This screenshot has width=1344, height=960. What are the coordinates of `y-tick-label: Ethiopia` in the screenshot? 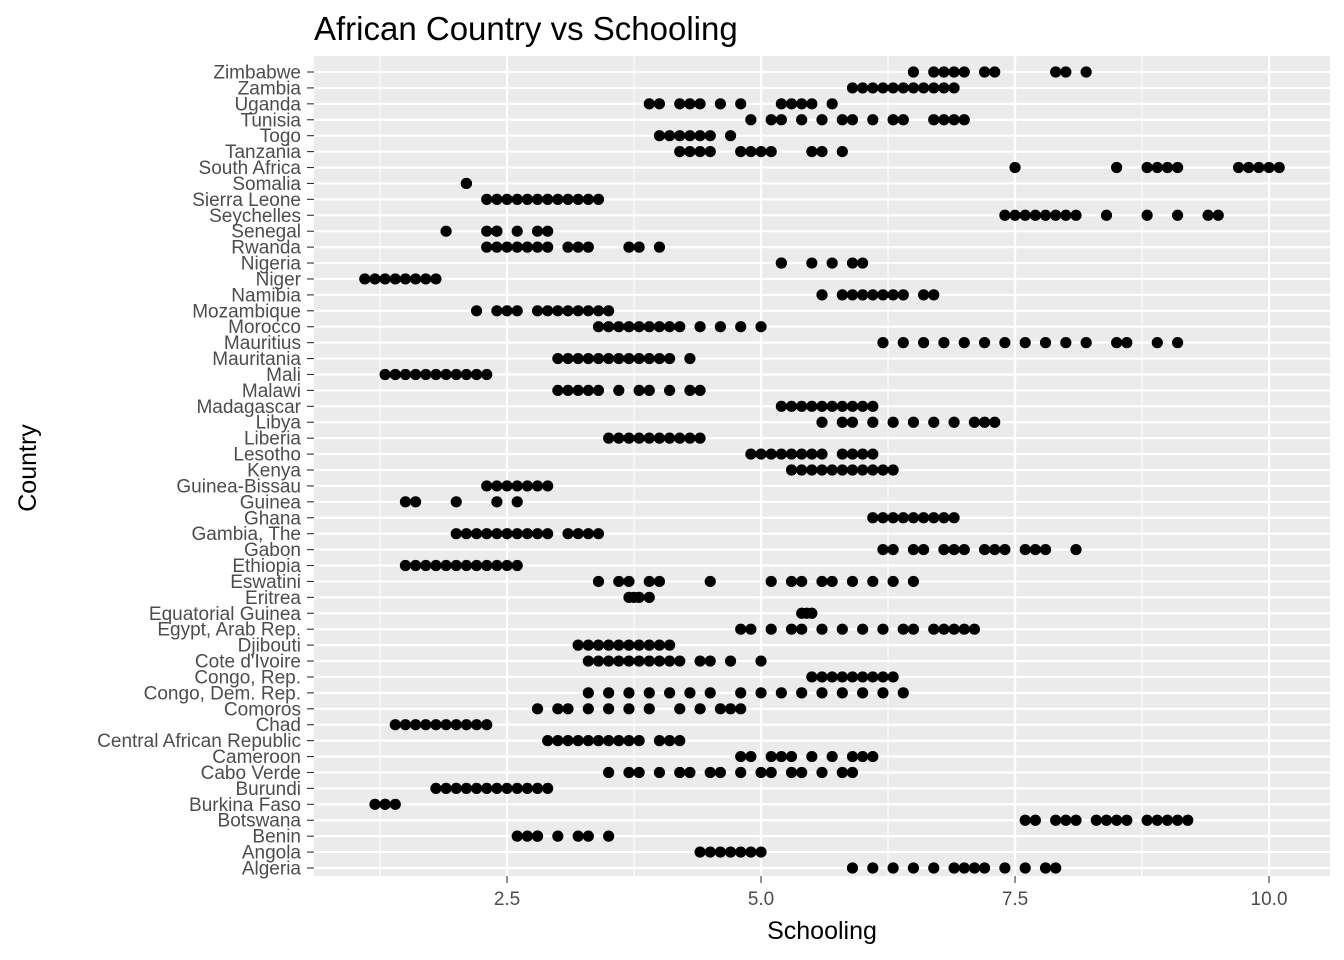 It's located at (266, 566).